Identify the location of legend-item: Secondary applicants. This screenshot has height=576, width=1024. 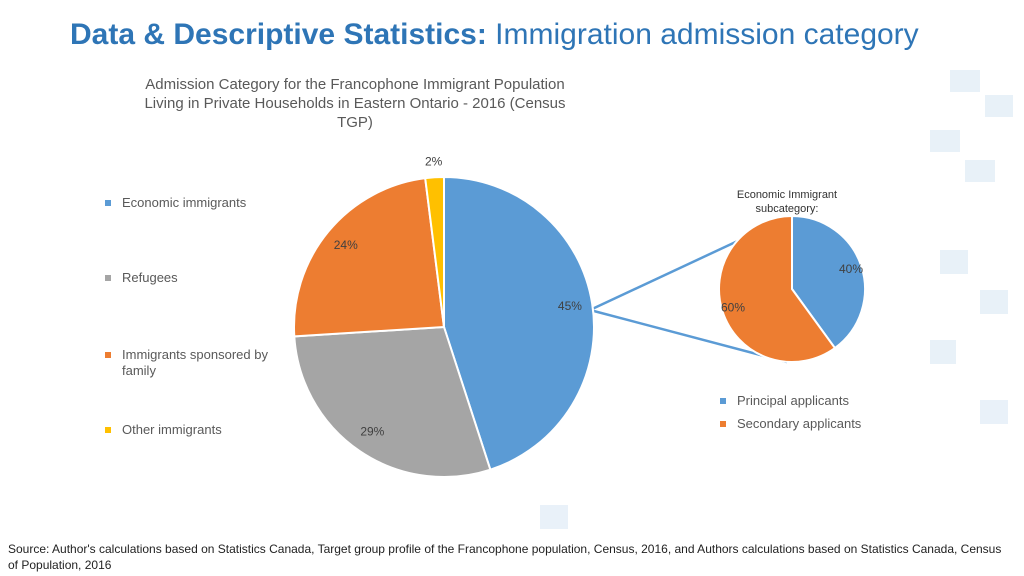
(818, 424).